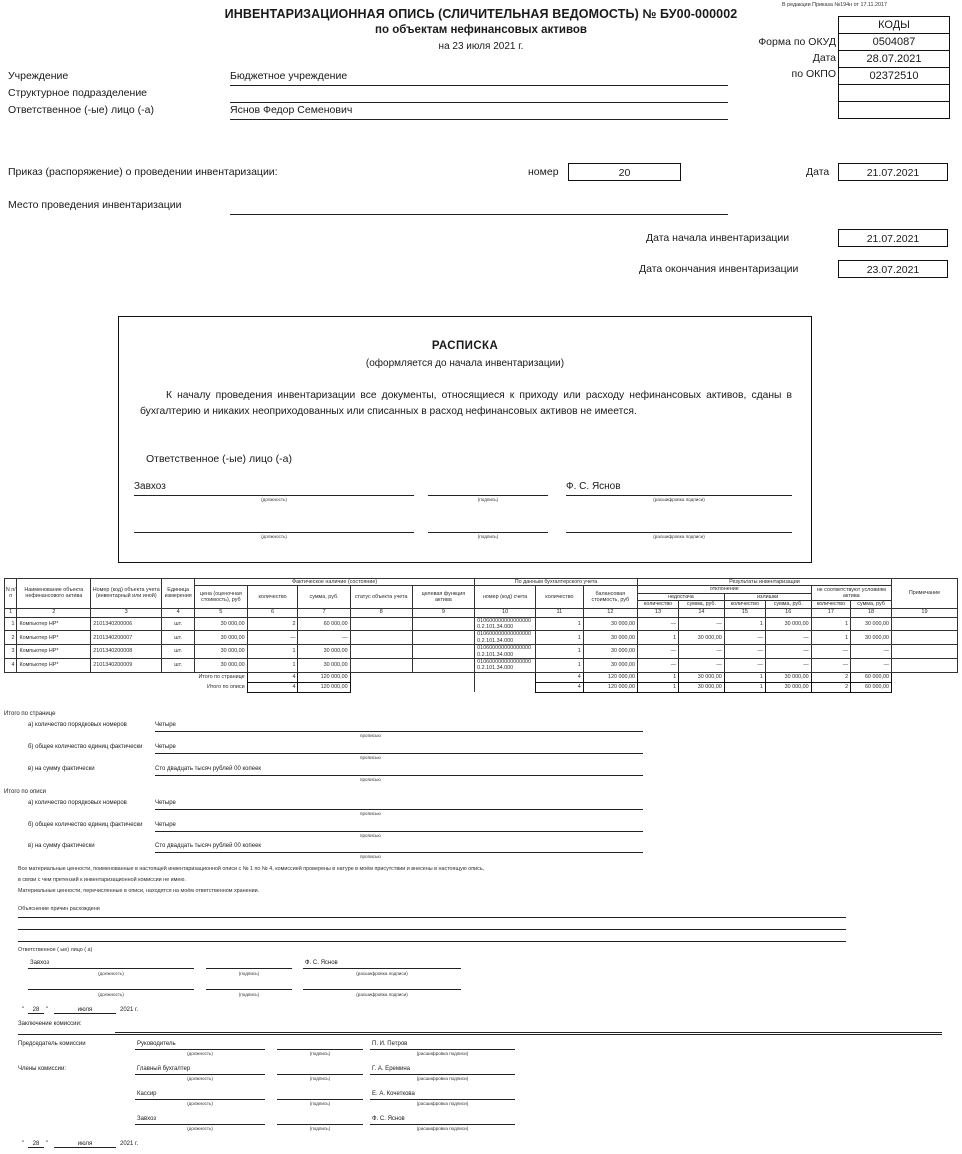 This screenshot has width=962, height=1154. Describe the element at coordinates (788, 687) in the screenshot. I see `totals-surplus-sum-list: 30 000,00` at that location.